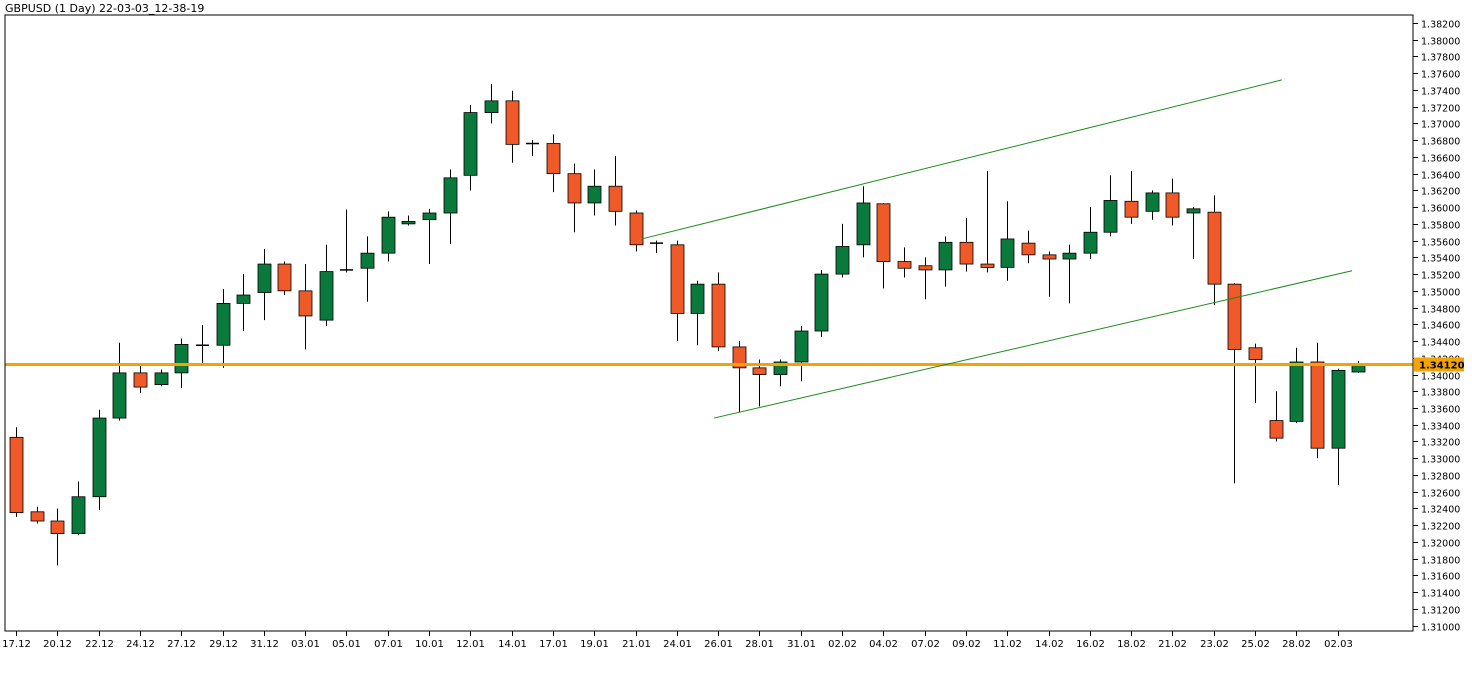 The image size is (1472, 675). Describe the element at coordinates (388, 644) in the screenshot. I see `x-tick-label: 07.01` at that location.